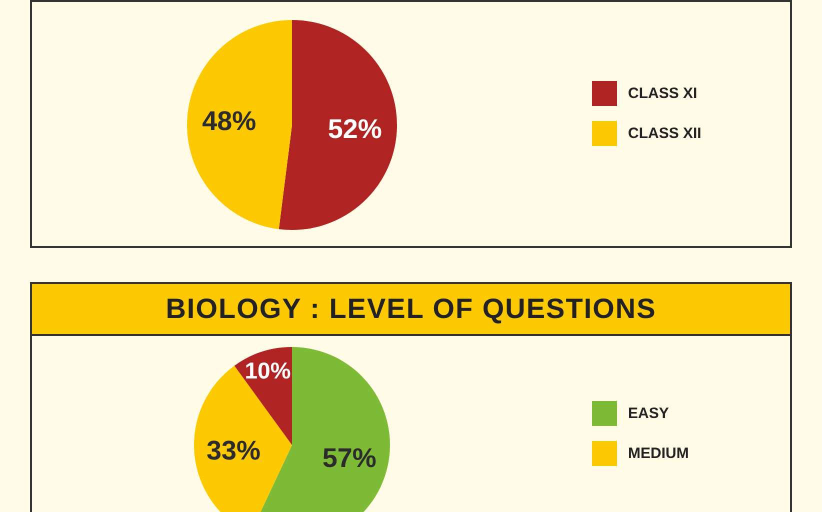 The width and height of the screenshot is (822, 512). I want to click on data-label: 48%, so click(229, 121).